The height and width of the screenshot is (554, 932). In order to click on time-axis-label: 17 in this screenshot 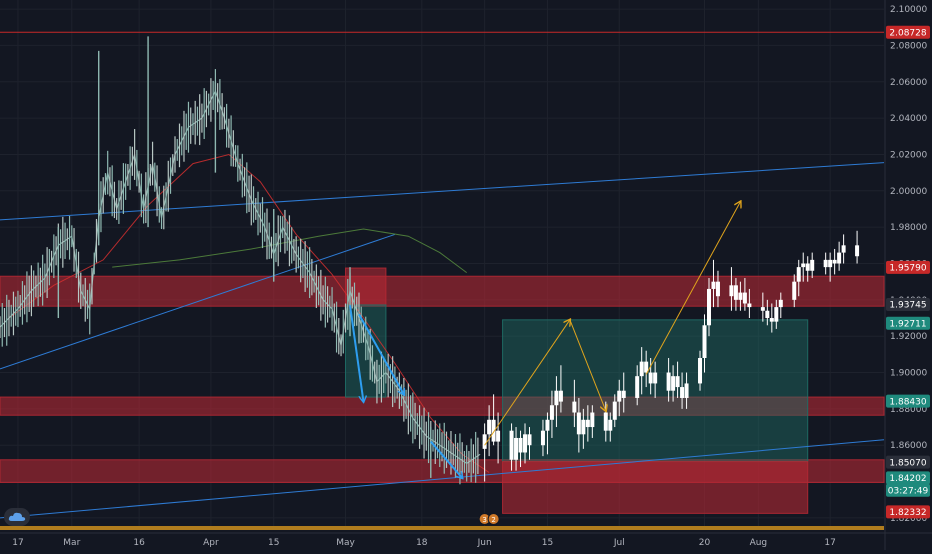, I will do `click(17, 543)`.